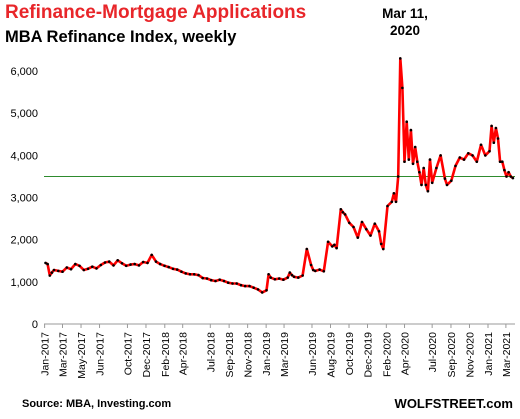 The width and height of the screenshot is (520, 419). Describe the element at coordinates (184, 353) in the screenshot. I see `x-tick-label: Apr-2018` at that location.